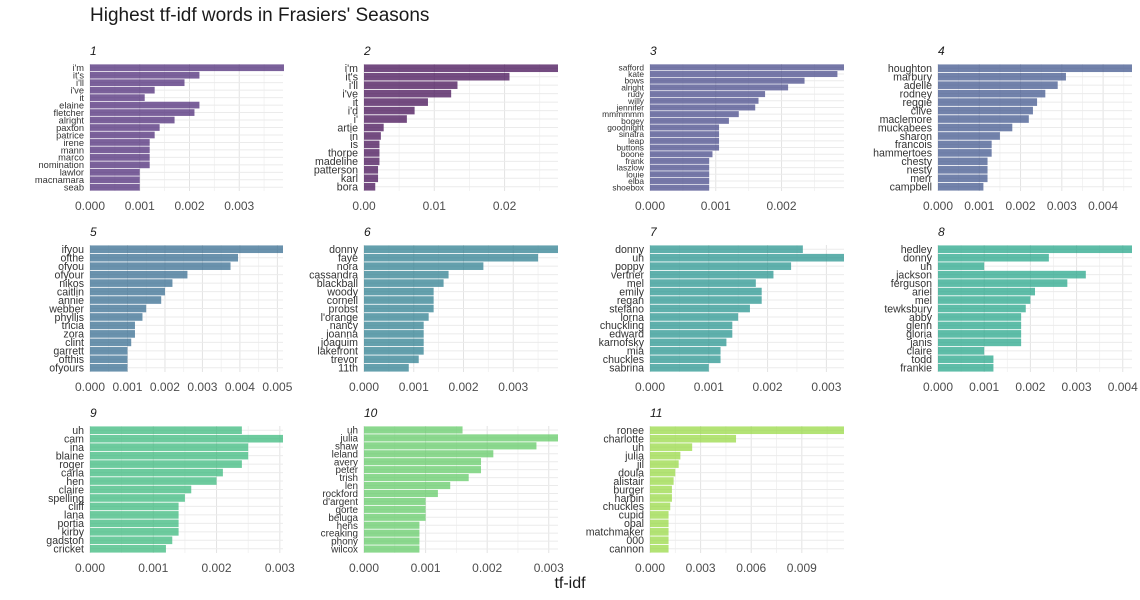 The width and height of the screenshot is (1140, 600). What do you see at coordinates (622, 343) in the screenshot?
I see `category-label: karnofsky` at bounding box center [622, 343].